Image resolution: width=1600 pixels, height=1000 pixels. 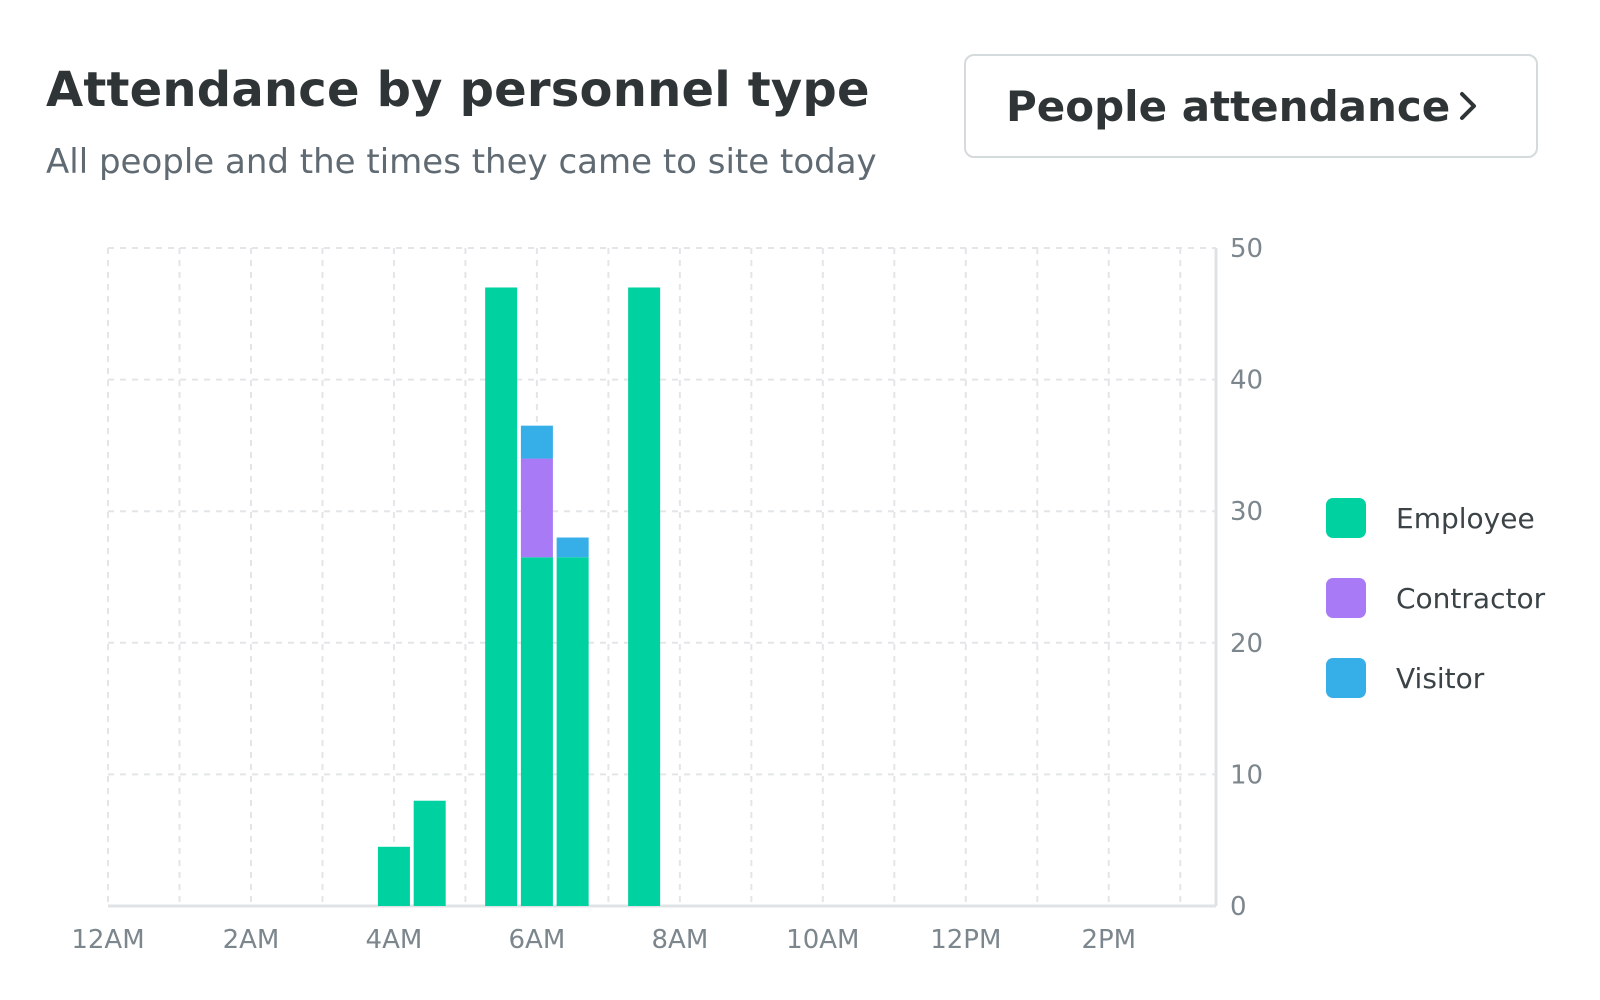 I want to click on legend-item-contractor: Contractor, so click(x=1435, y=598).